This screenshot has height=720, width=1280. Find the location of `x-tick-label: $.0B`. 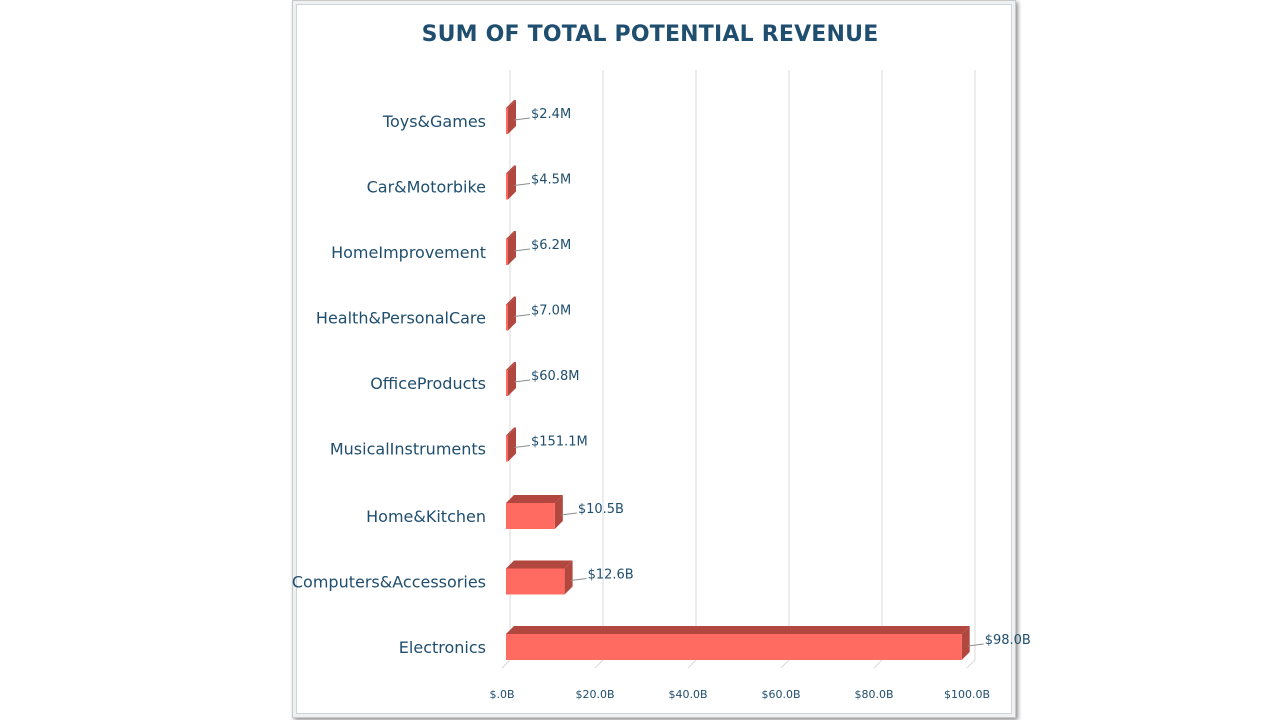

x-tick-label: $.0B is located at coordinates (501, 694).